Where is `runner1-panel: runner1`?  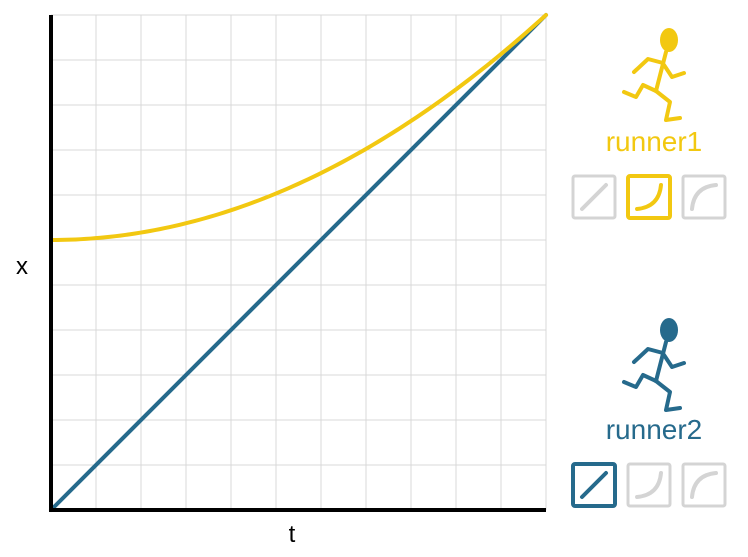
runner1-panel: runner1 is located at coordinates (649, 124).